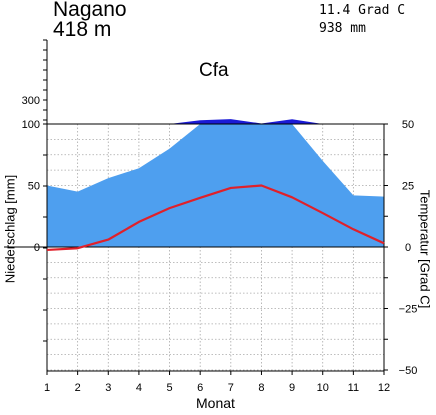 Image resolution: width=436 pixels, height=415 pixels. I want to click on station-name: Nagano, so click(90, 10).